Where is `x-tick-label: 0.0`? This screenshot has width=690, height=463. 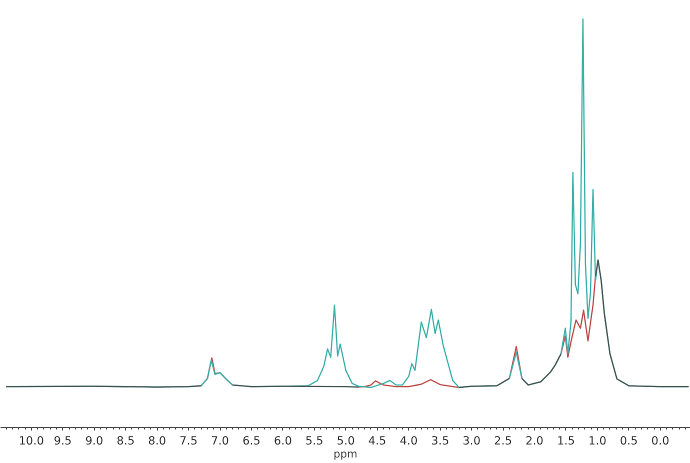
x-tick-label: 0.0 is located at coordinates (660, 441).